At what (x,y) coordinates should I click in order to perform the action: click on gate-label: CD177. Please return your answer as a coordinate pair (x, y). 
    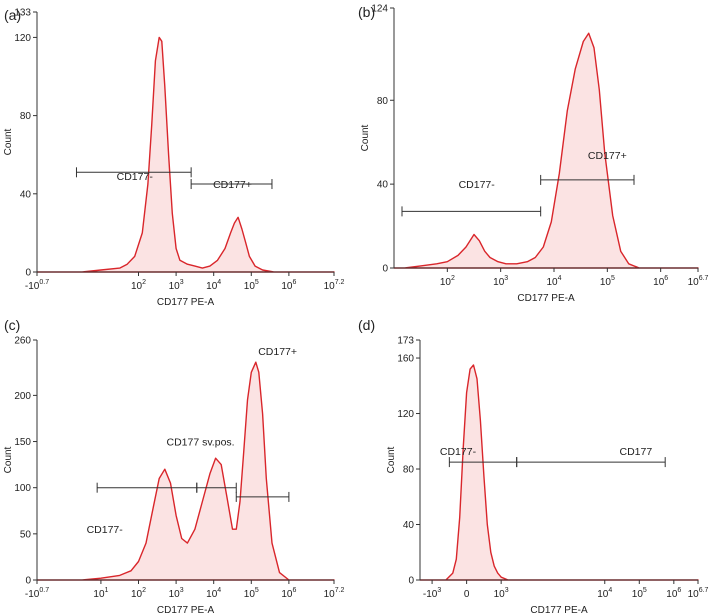
    Looking at the image, I should click on (635, 452).